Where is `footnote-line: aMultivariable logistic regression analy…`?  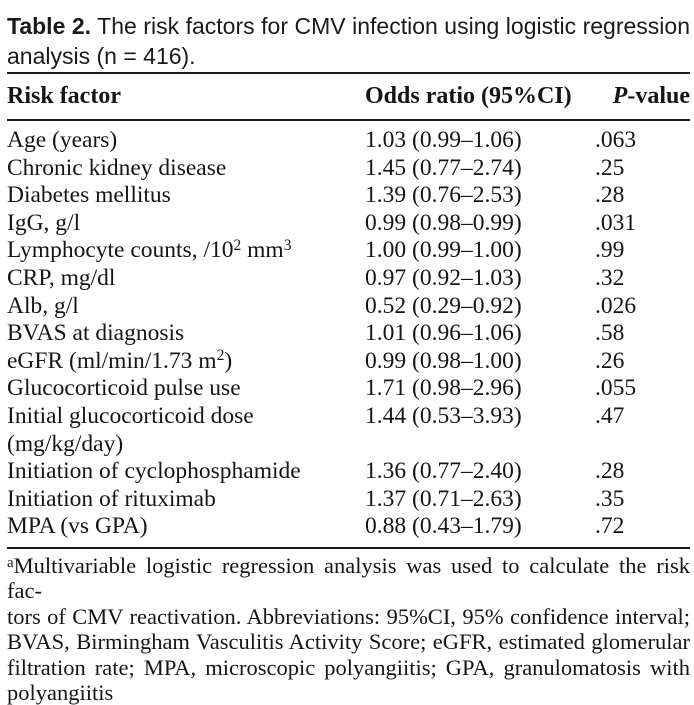 footnote-line: aMultivariable logistic regression analy… is located at coordinates (348, 578).